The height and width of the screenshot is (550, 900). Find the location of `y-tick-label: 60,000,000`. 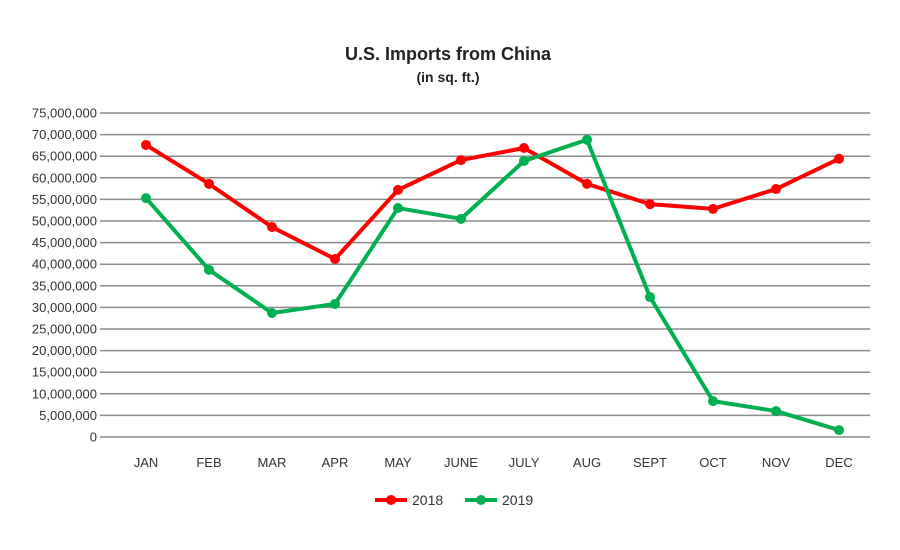

y-tick-label: 60,000,000 is located at coordinates (64, 177).